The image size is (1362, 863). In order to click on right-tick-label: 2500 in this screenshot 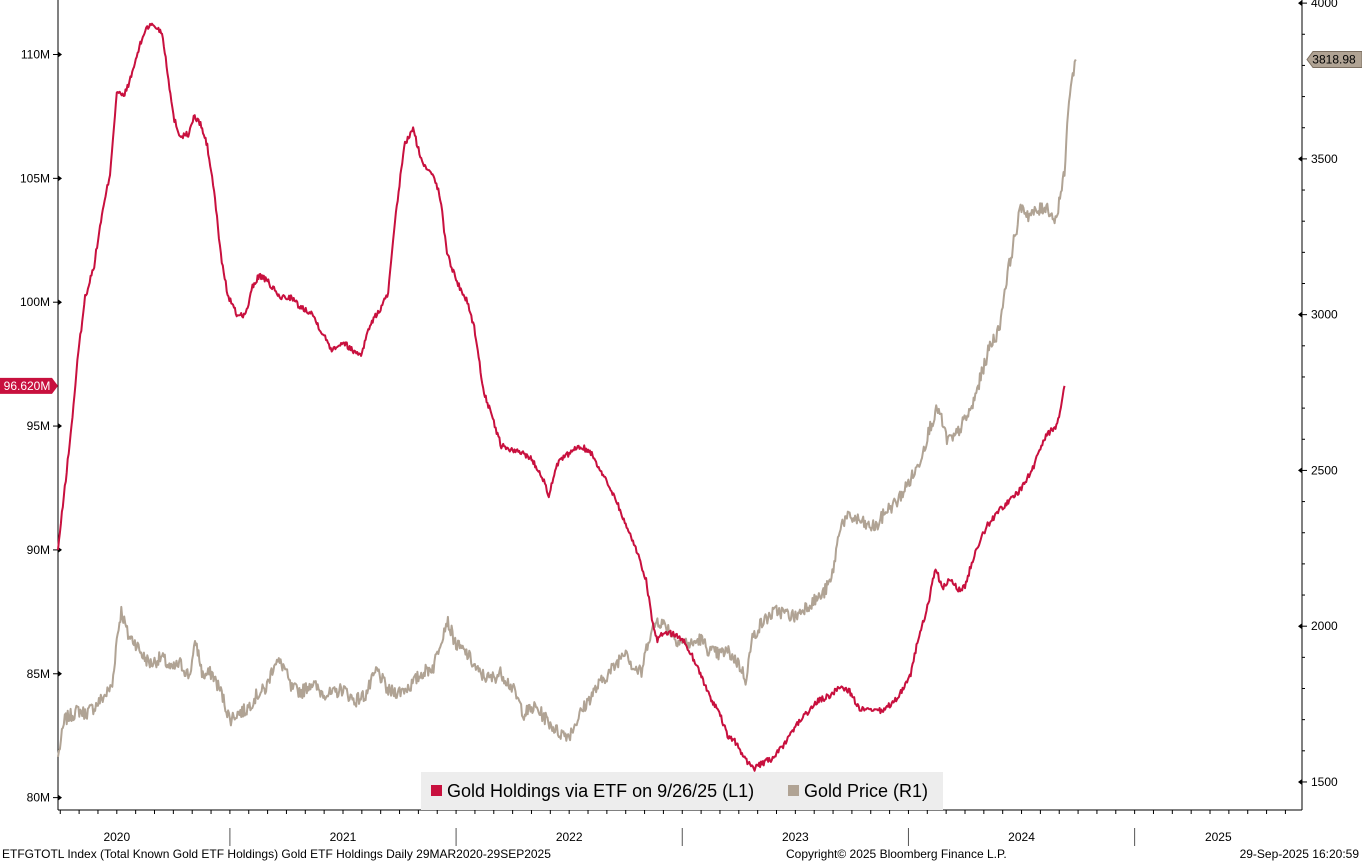, I will do `click(1324, 470)`.